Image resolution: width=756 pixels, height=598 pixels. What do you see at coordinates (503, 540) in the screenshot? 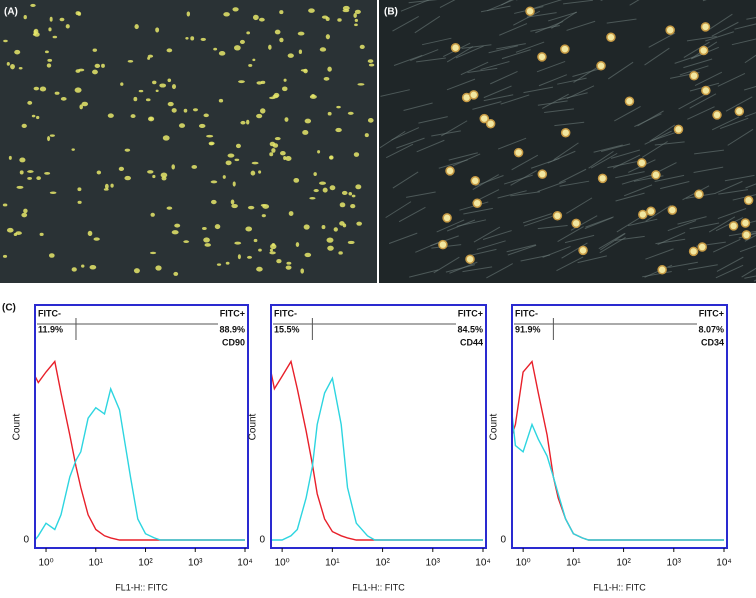
I see `y-tick-label: 0` at bounding box center [503, 540].